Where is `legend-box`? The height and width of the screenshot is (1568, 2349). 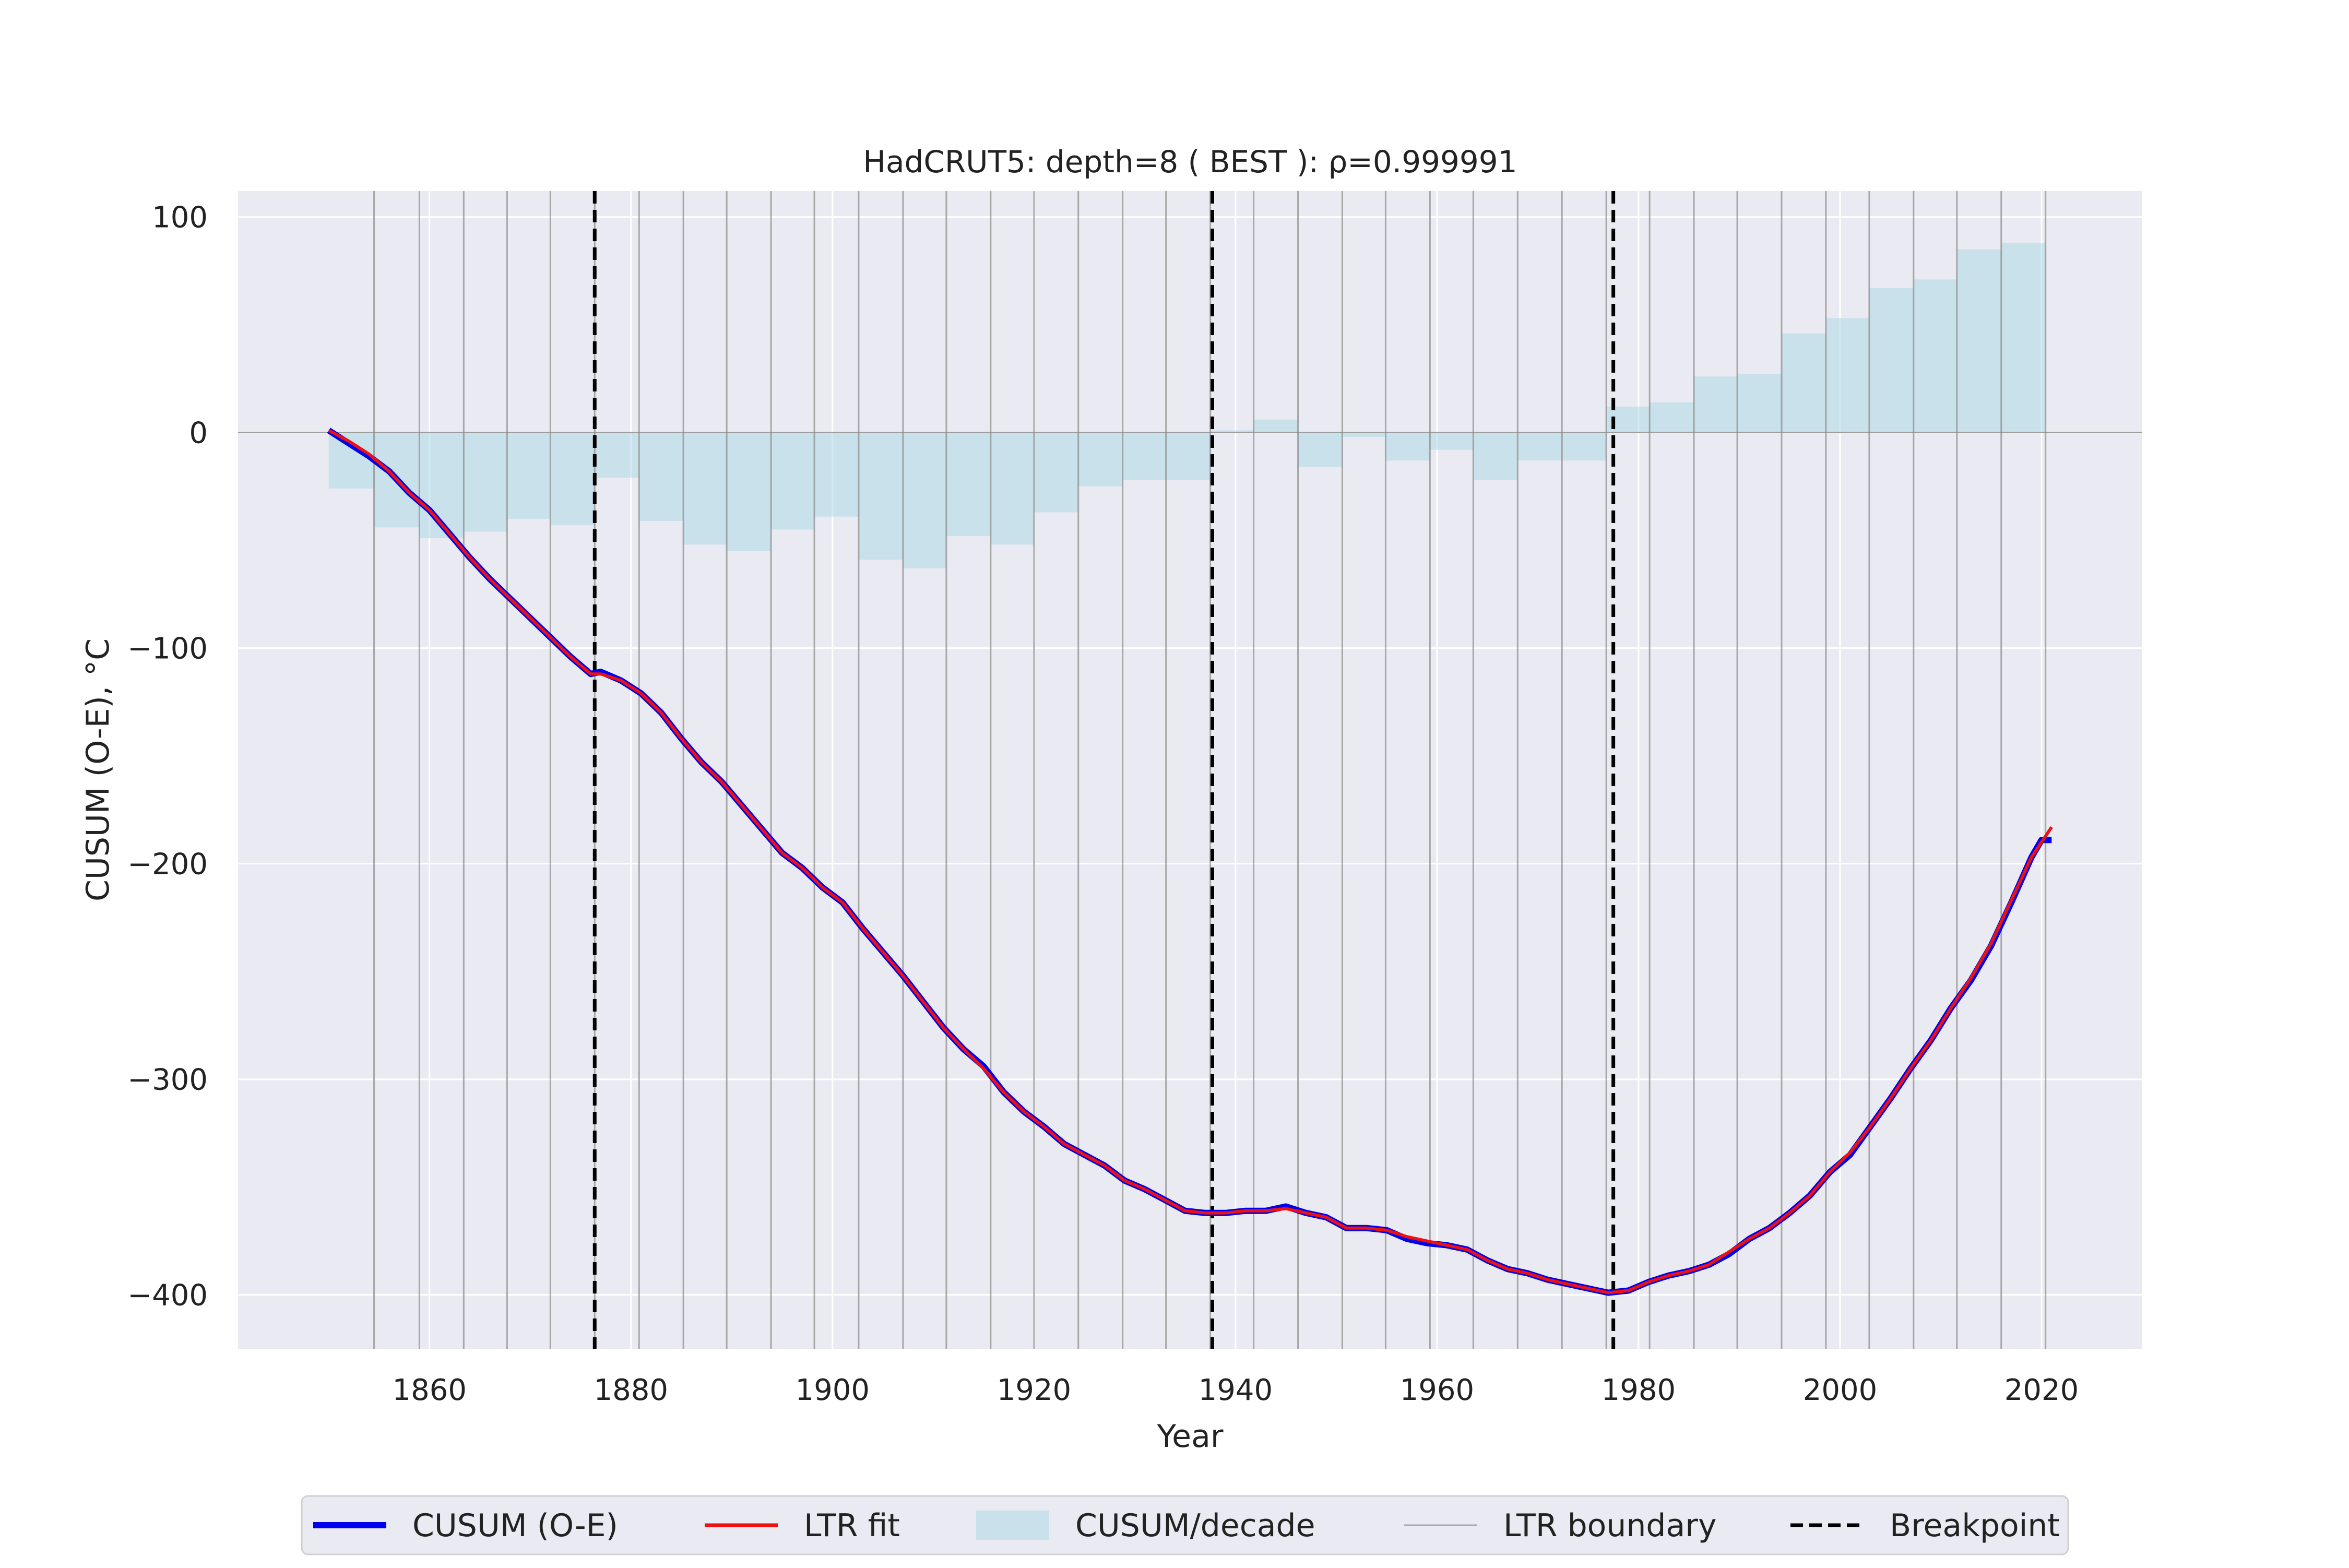 legend-box is located at coordinates (1185, 1525).